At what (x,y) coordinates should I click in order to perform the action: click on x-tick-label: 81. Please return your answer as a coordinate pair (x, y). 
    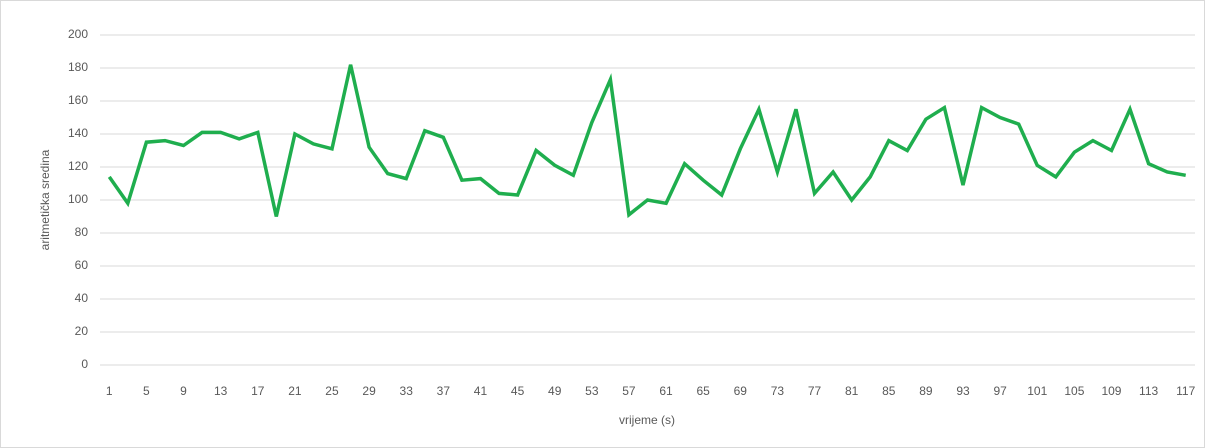
    Looking at the image, I should click on (852, 391).